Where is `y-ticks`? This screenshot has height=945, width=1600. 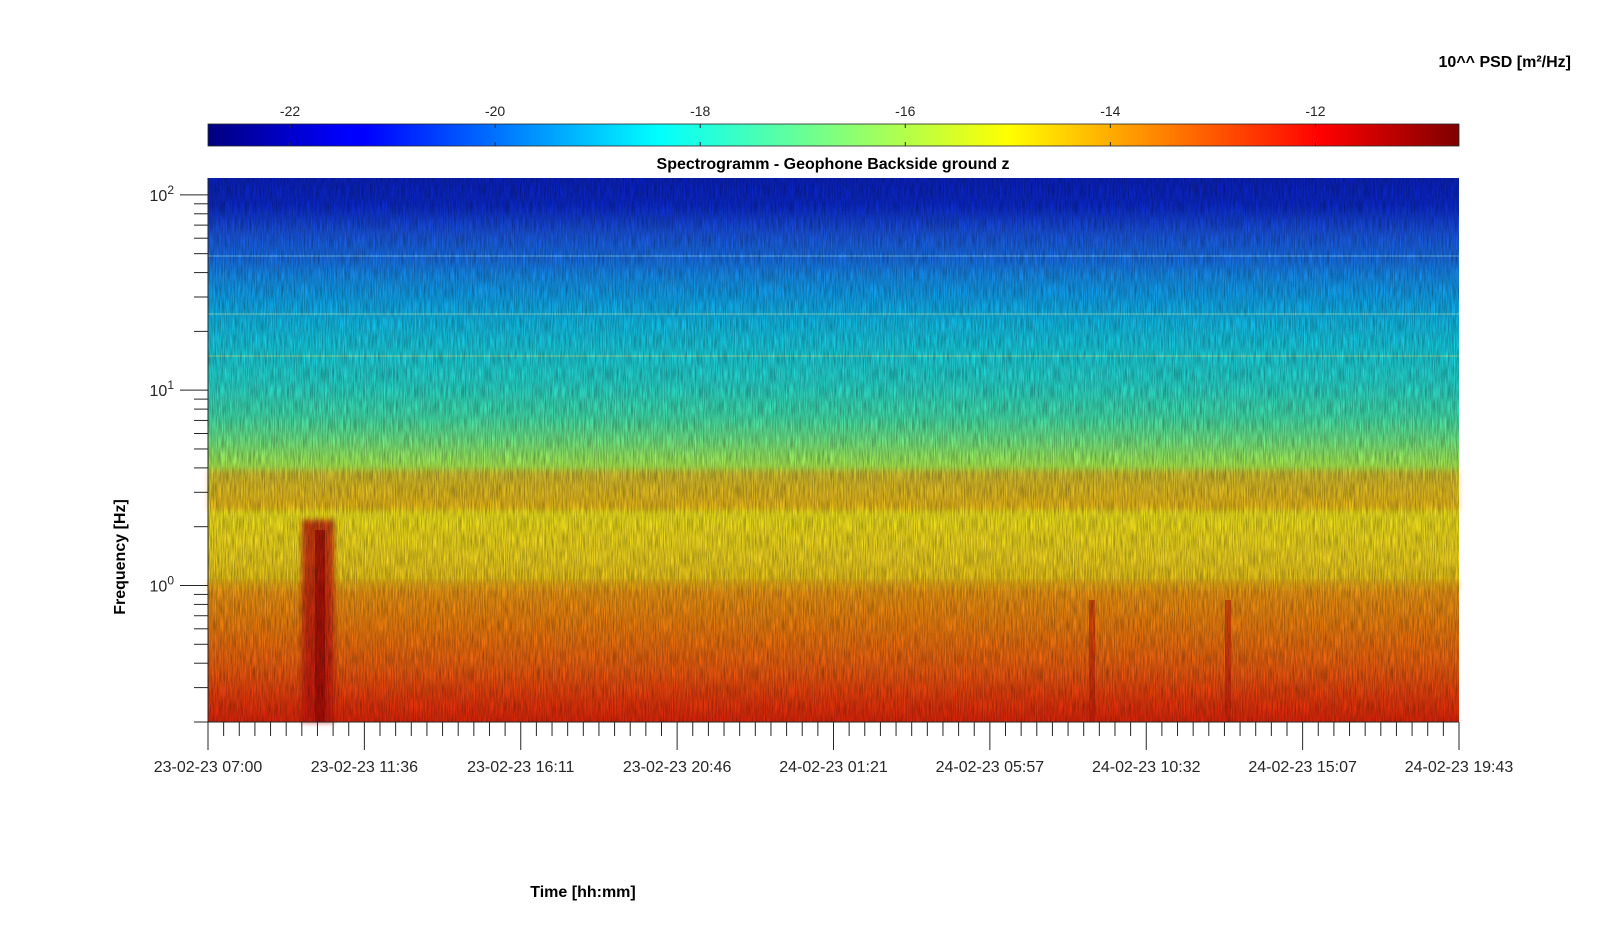 y-ticks is located at coordinates (194, 458).